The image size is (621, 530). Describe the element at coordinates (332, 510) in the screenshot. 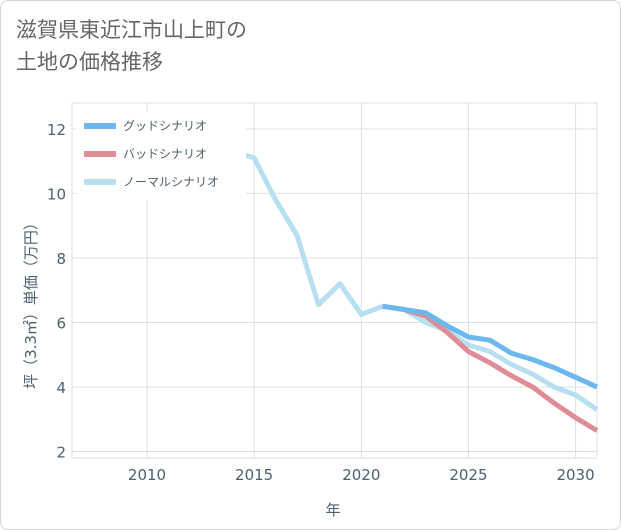

I see `x-axis-label: 年` at that location.